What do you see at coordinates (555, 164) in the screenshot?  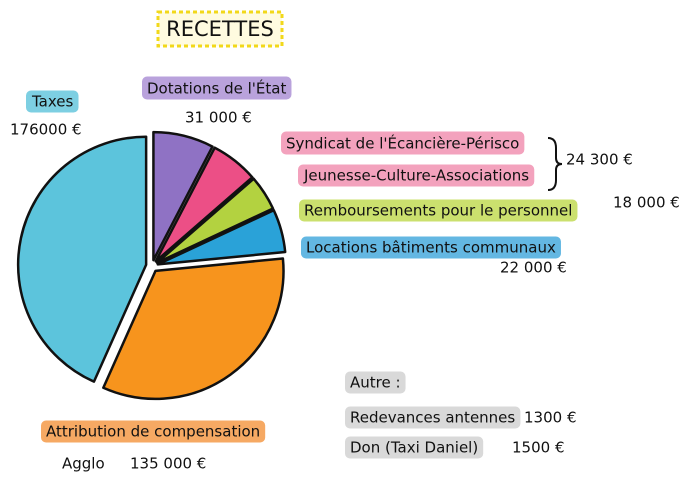 I see `brace` at bounding box center [555, 164].